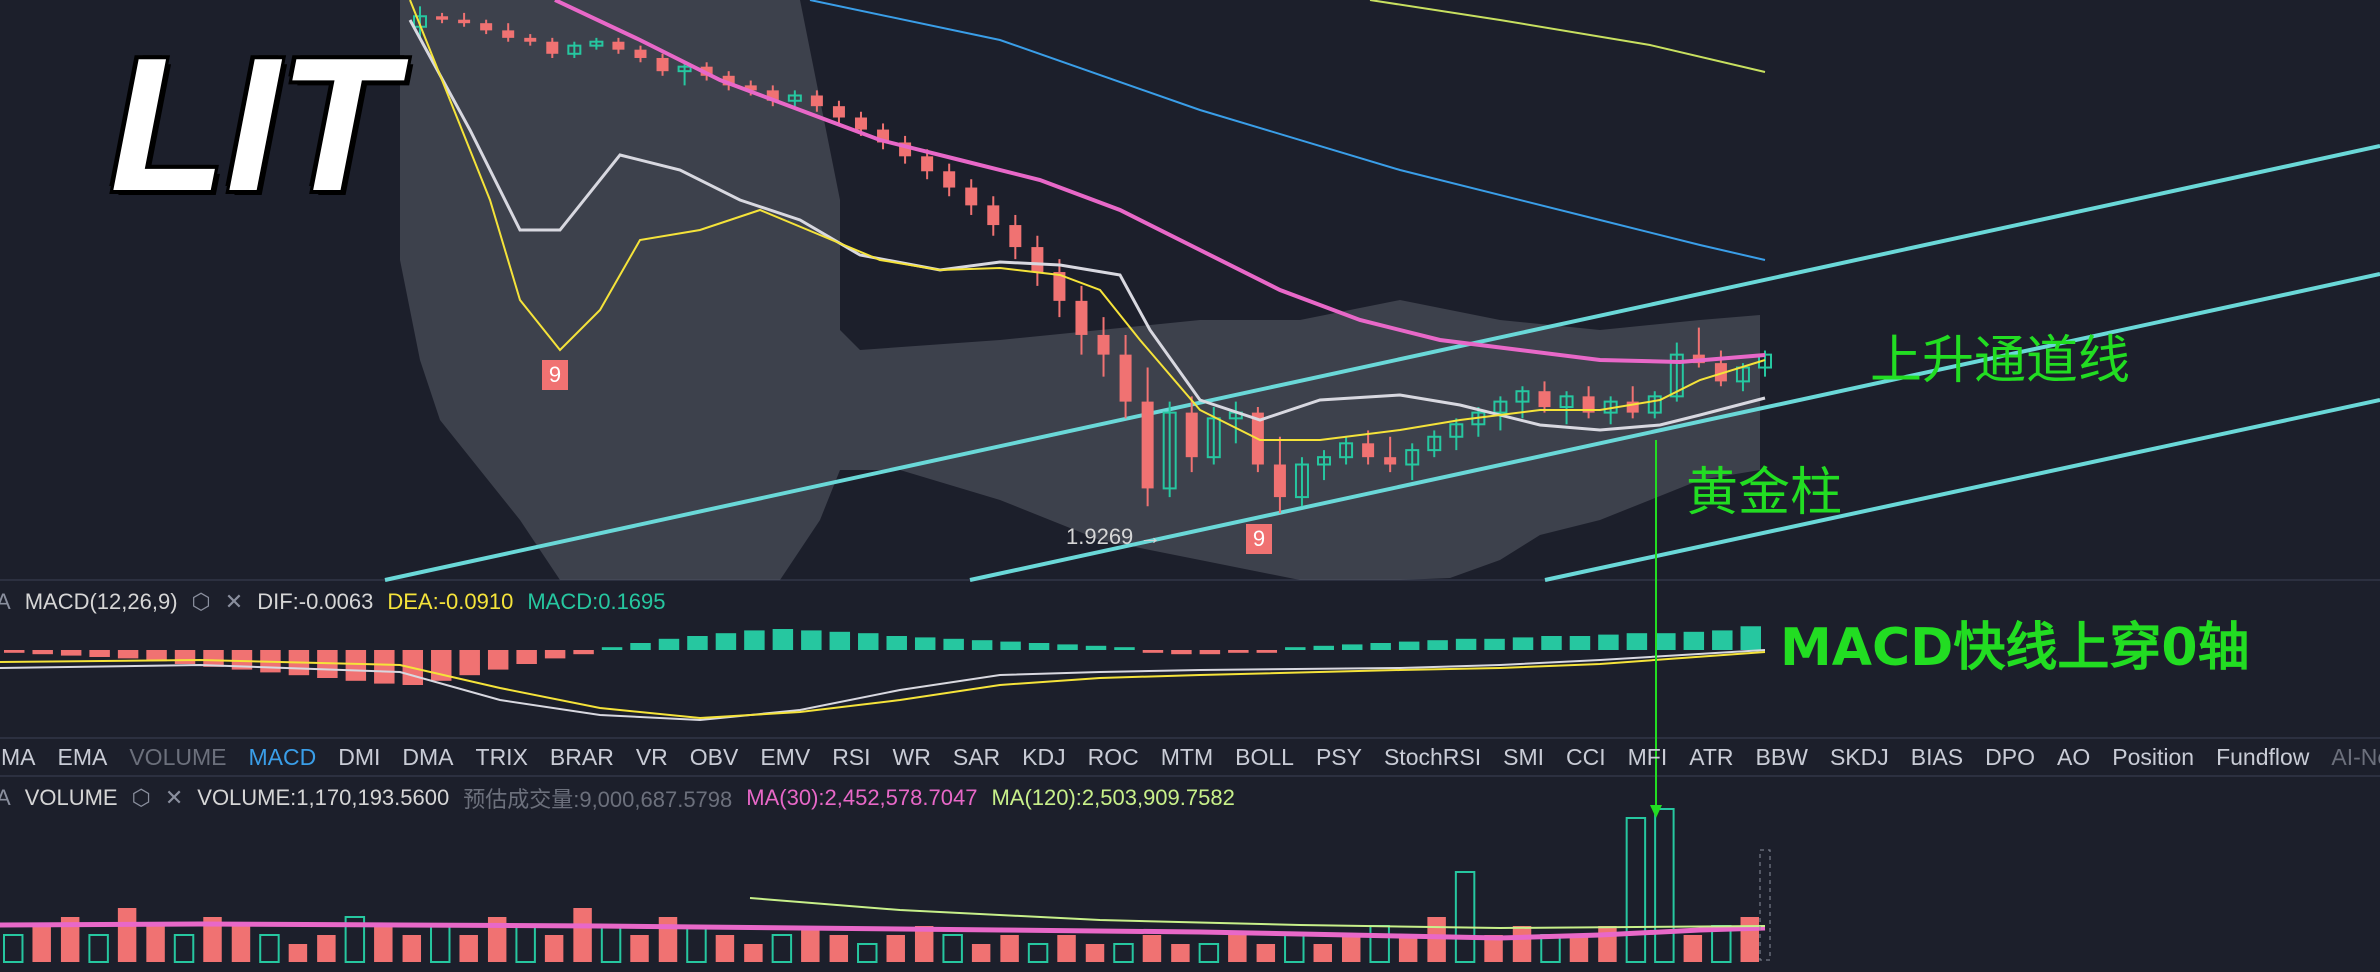 Image resolution: width=2380 pixels, height=972 pixels. Describe the element at coordinates (359, 756) in the screenshot. I see `indicator-tab: DMI` at that location.